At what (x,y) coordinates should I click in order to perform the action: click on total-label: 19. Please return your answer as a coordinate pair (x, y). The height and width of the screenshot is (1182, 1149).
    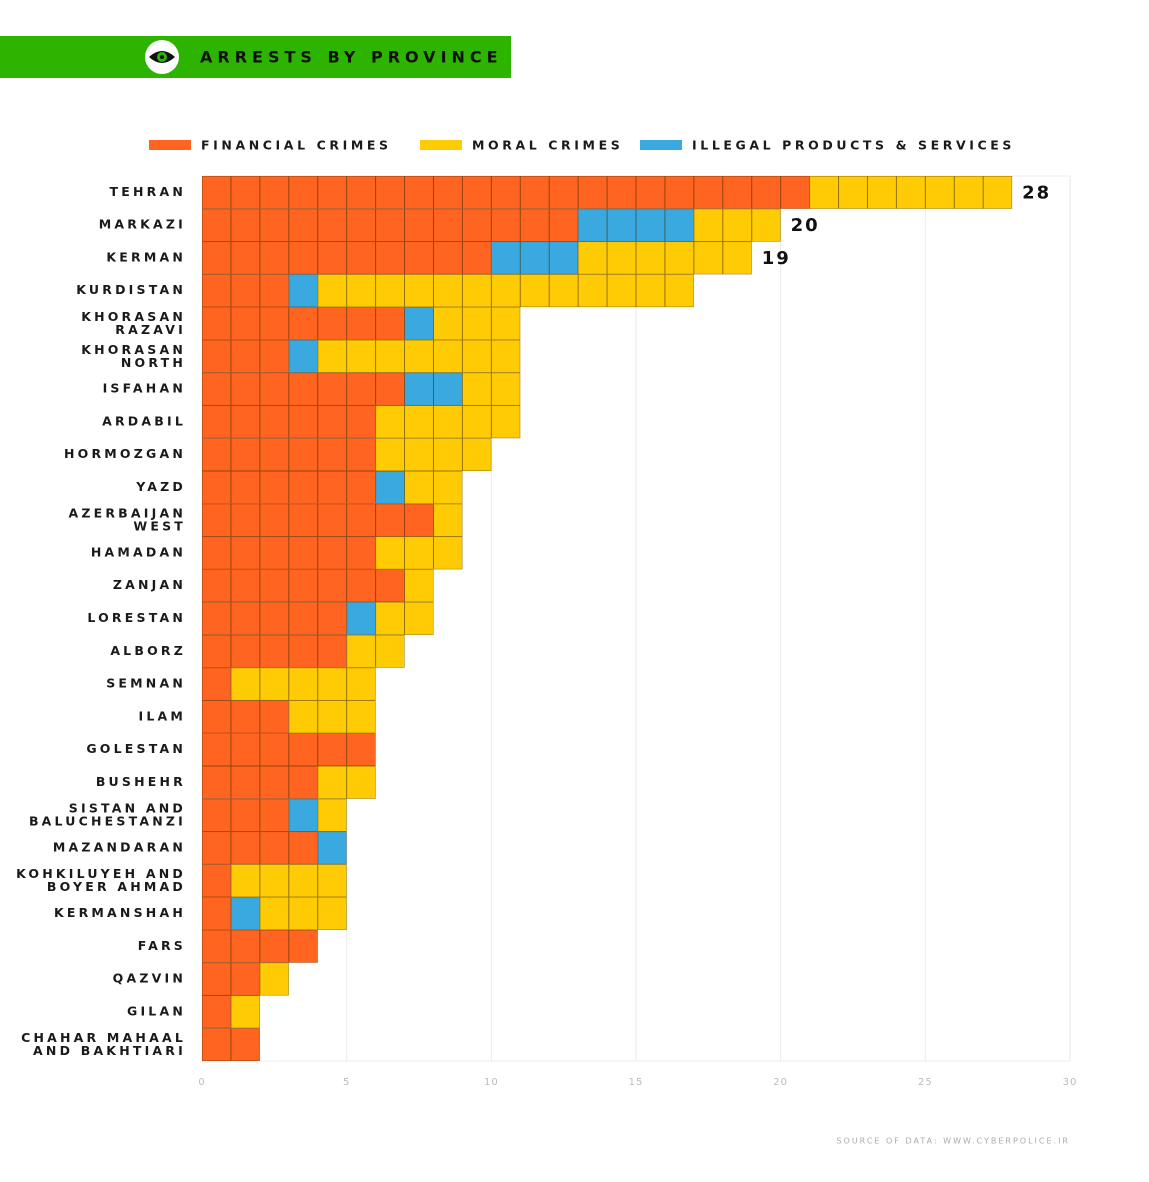
    Looking at the image, I should click on (776, 258).